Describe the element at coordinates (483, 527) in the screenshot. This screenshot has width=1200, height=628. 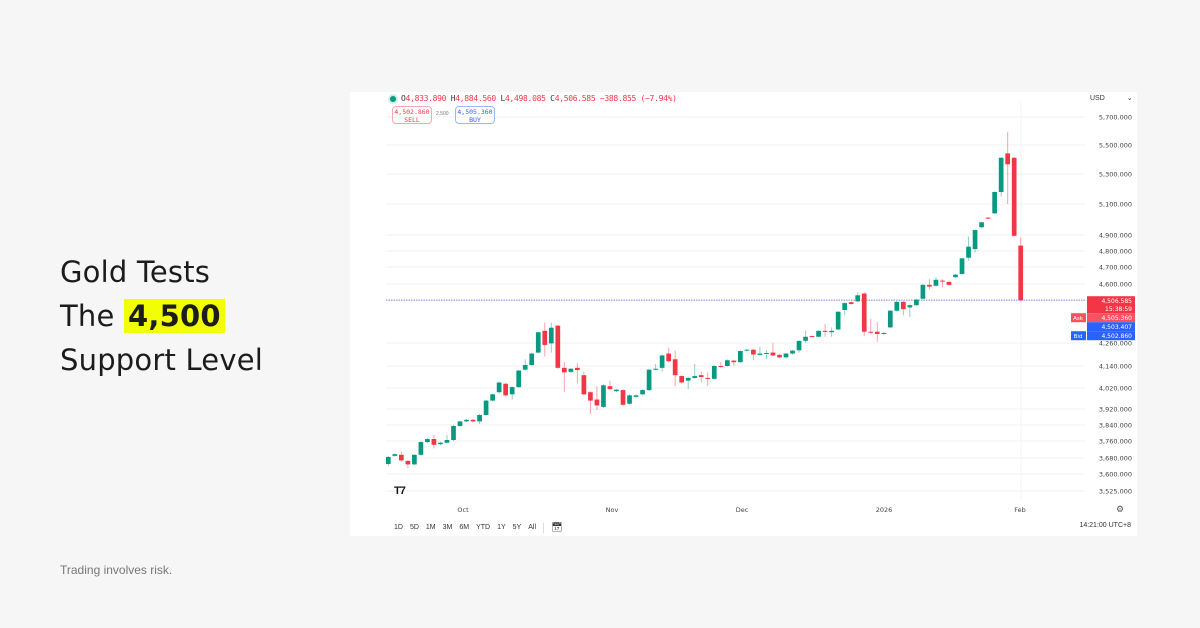
I see `timeframe-ytd: YTD` at that location.